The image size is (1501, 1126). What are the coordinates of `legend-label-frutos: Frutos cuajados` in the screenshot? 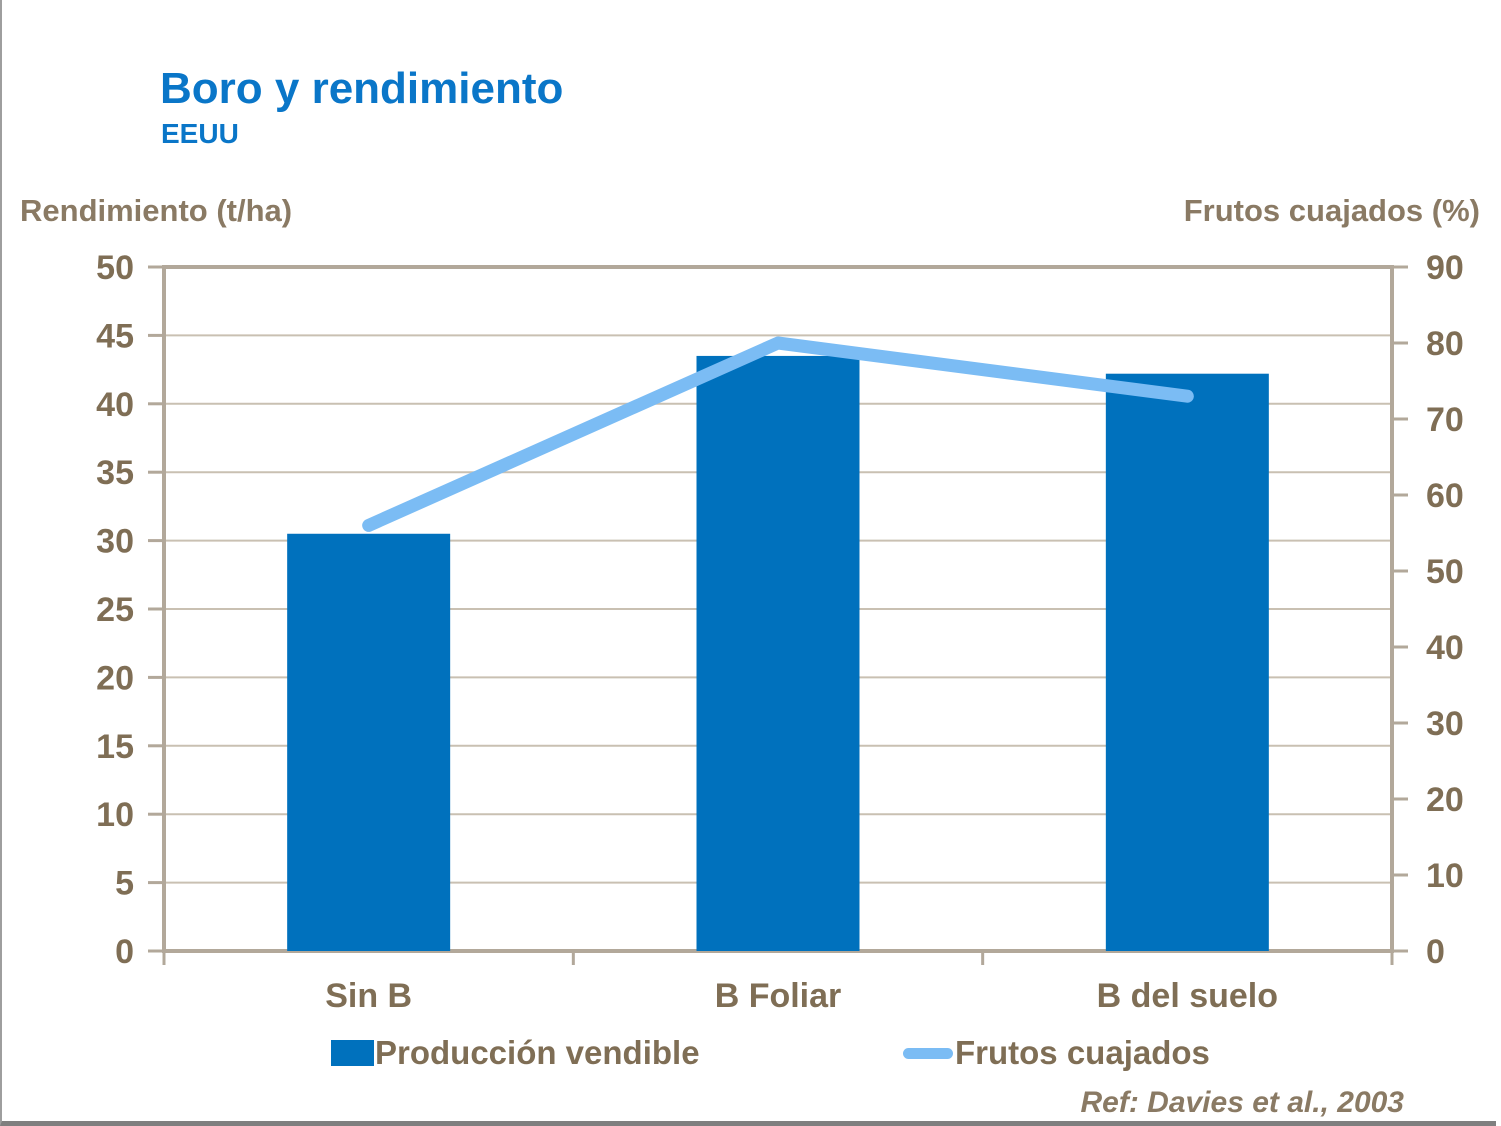 It's located at (1082, 1052).